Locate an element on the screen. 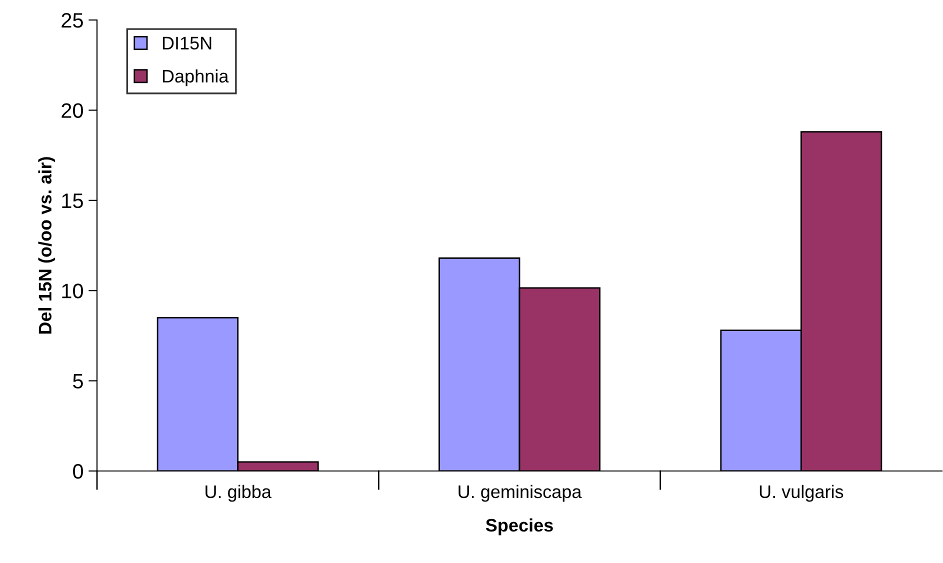 The height and width of the screenshot is (563, 943). y-tick-label: 5 is located at coordinates (78, 381).